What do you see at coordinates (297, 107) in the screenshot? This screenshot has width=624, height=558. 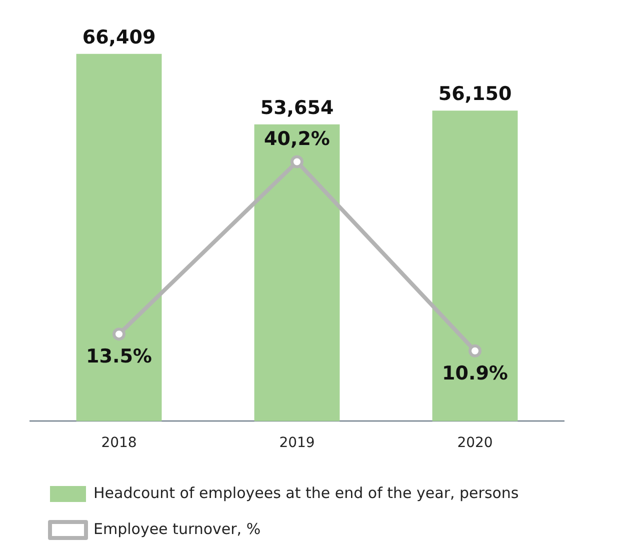 I see `data-label: 53,654` at bounding box center [297, 107].